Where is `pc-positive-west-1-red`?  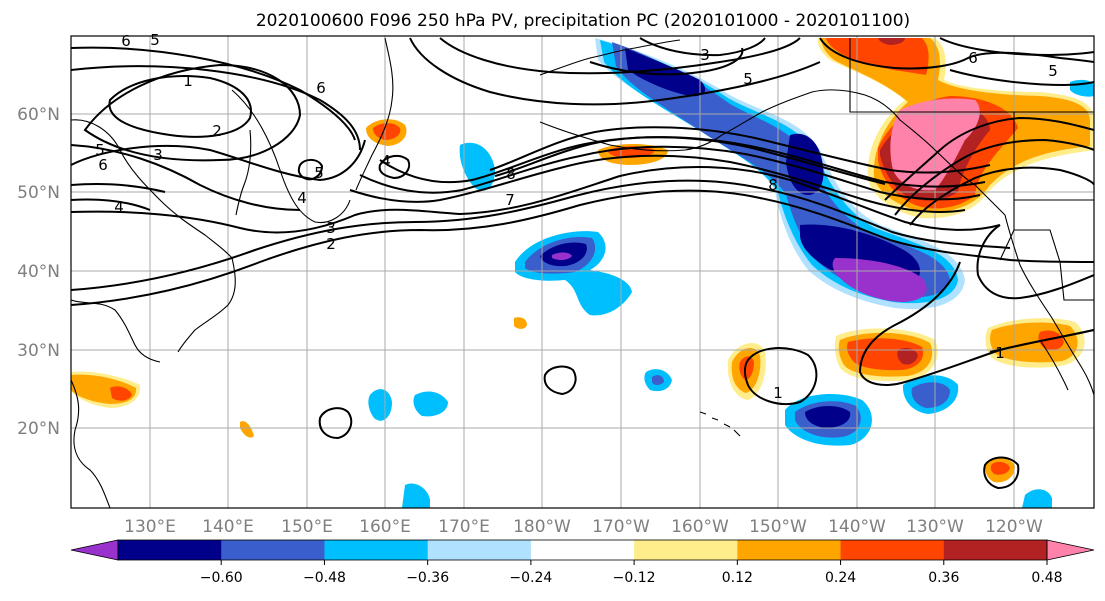
pc-positive-west-1-red is located at coordinates (121, 393).